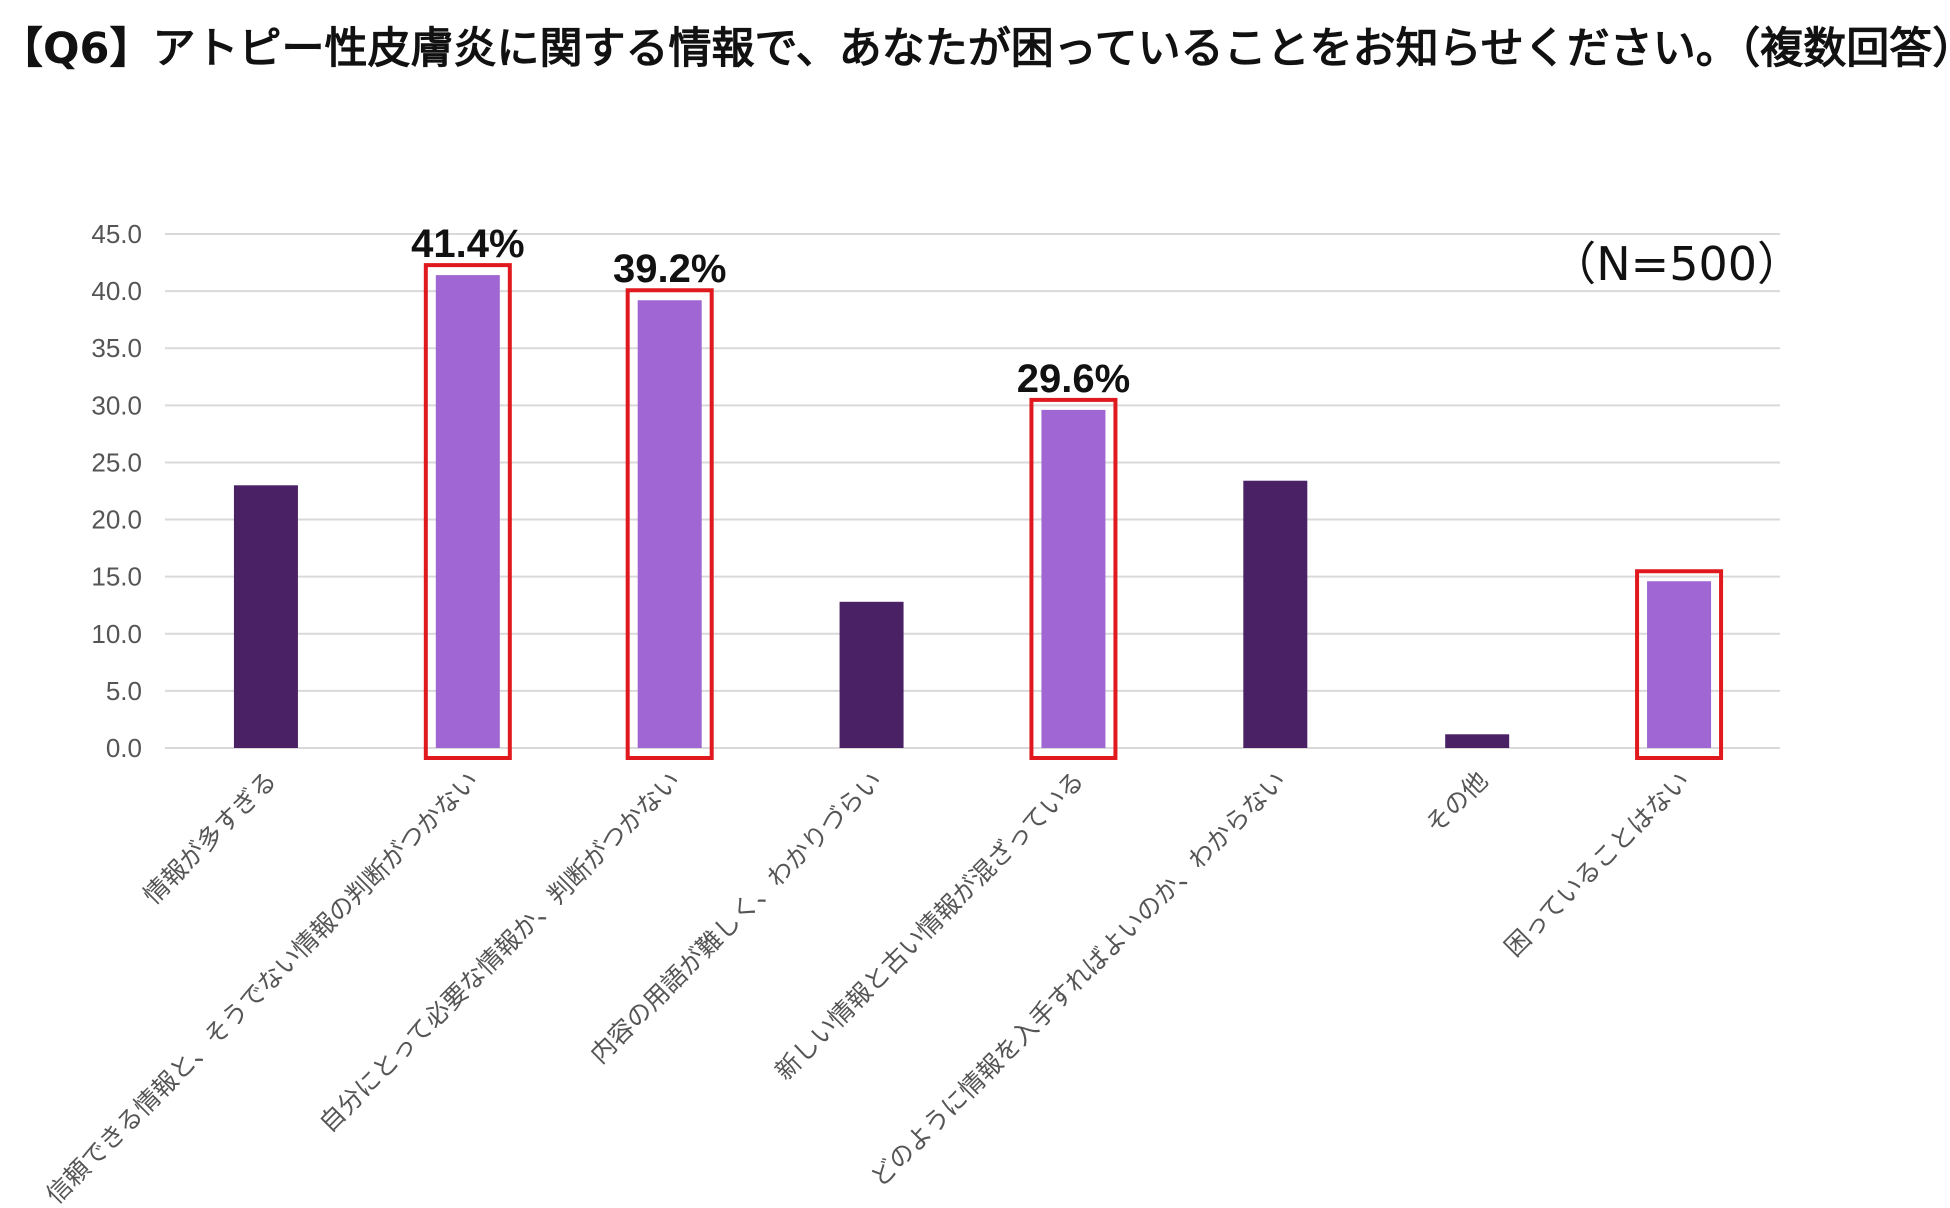  What do you see at coordinates (262, 987) in the screenshot?
I see `x-category-label: 信頼できる情報と、そうでない情報の判断がつかない` at bounding box center [262, 987].